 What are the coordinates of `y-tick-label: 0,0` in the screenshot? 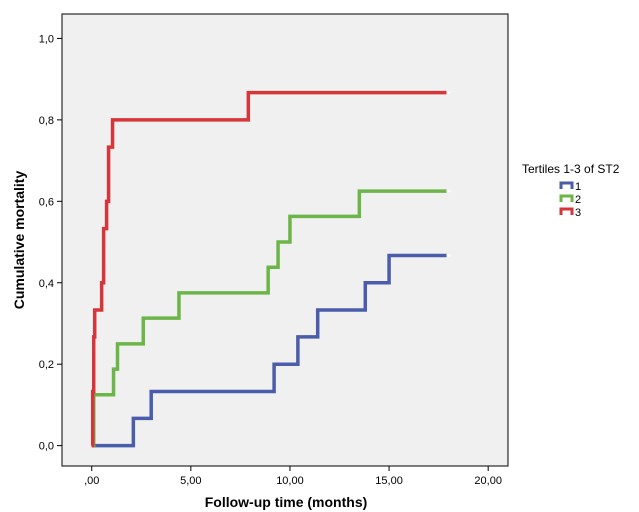 It's located at (46, 447).